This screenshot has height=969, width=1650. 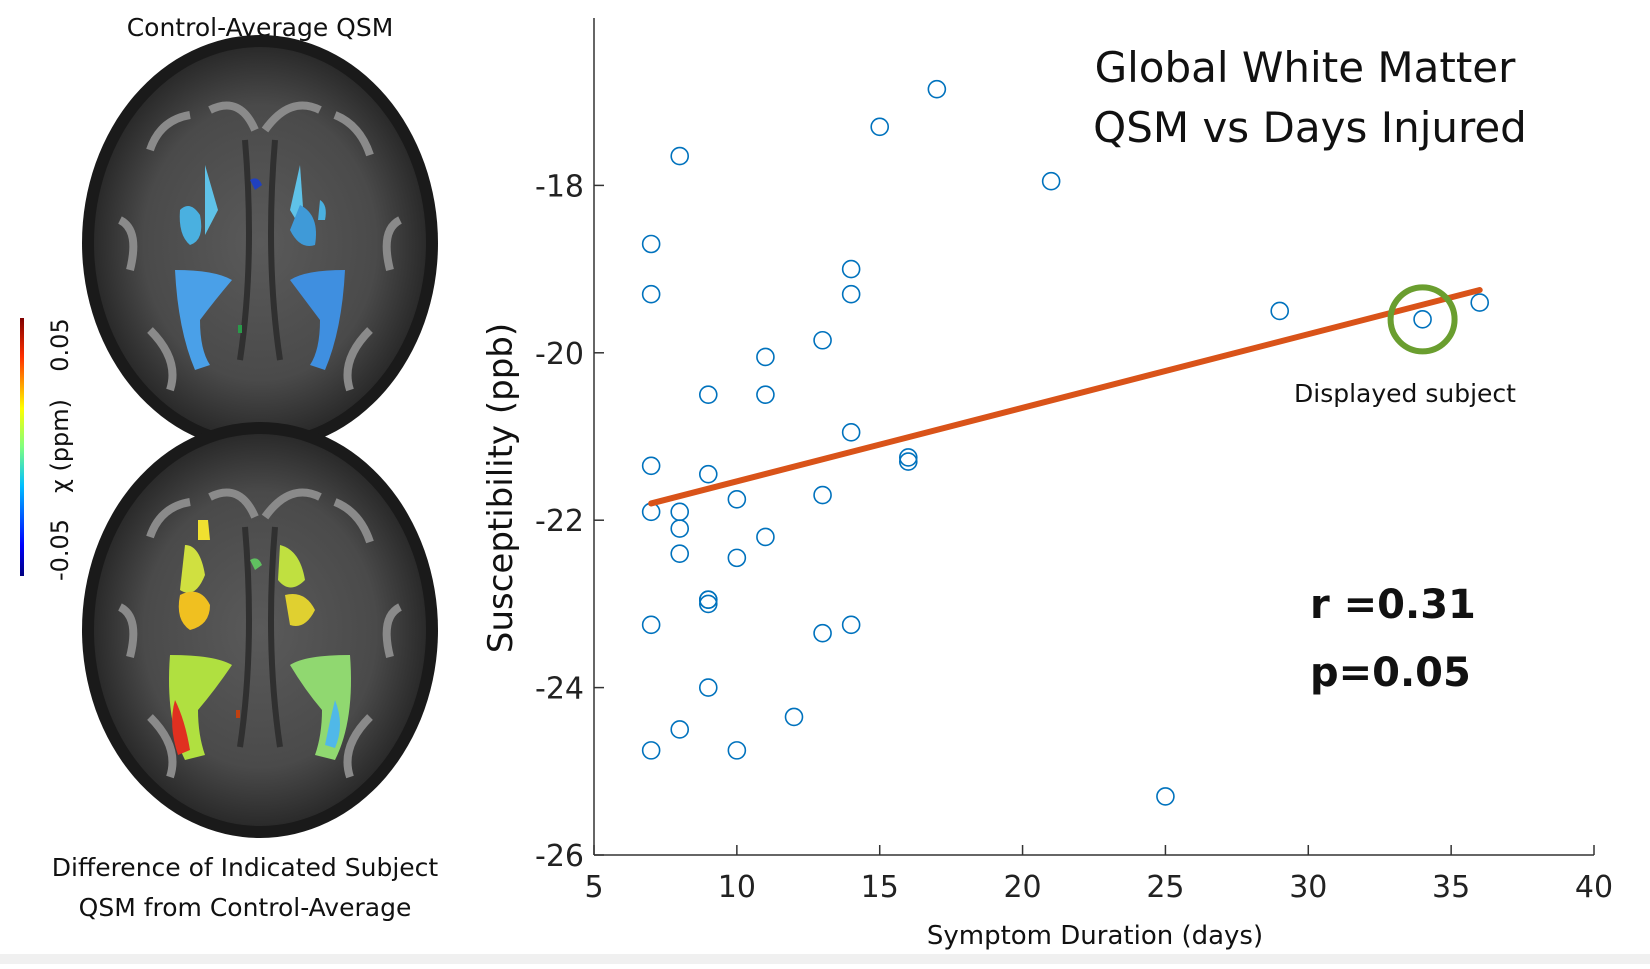 I want to click on y-tick-label: -22, so click(x=559, y=521).